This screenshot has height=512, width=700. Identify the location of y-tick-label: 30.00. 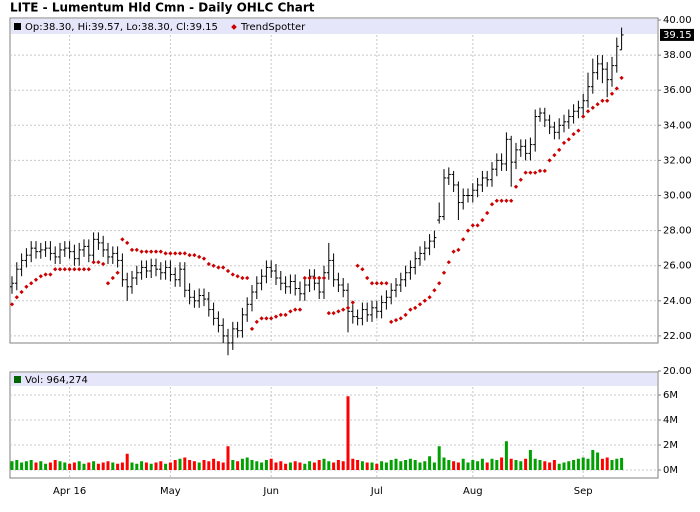
(677, 196).